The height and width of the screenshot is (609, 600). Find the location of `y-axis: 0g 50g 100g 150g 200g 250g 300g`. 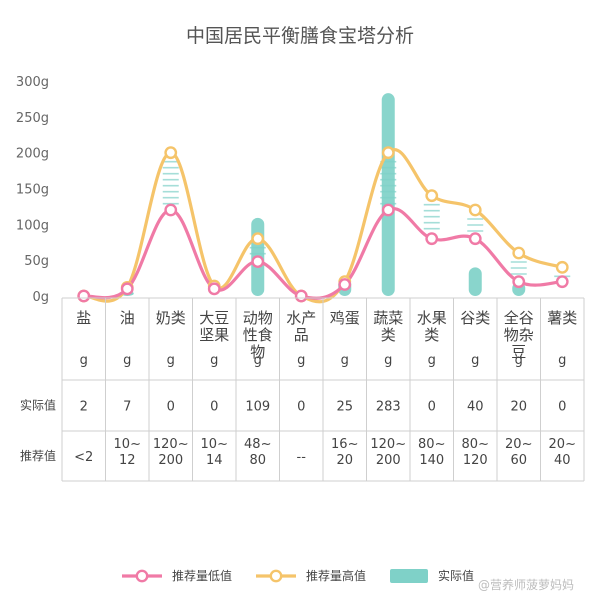

y-axis: 0g 50g 100g 150g 200g 250g 300g is located at coordinates (32, 190).